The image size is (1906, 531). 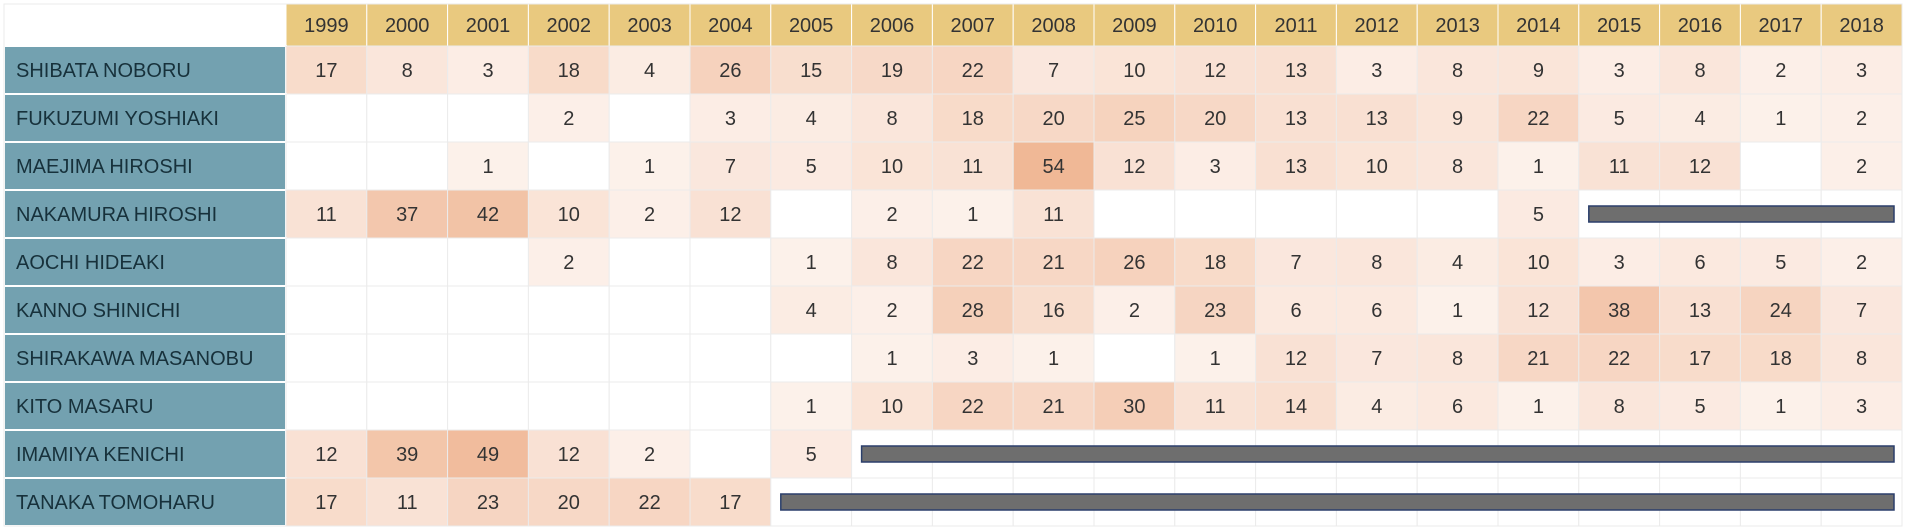 What do you see at coordinates (1053, 167) in the screenshot?
I see `cell-value-label: 54` at bounding box center [1053, 167].